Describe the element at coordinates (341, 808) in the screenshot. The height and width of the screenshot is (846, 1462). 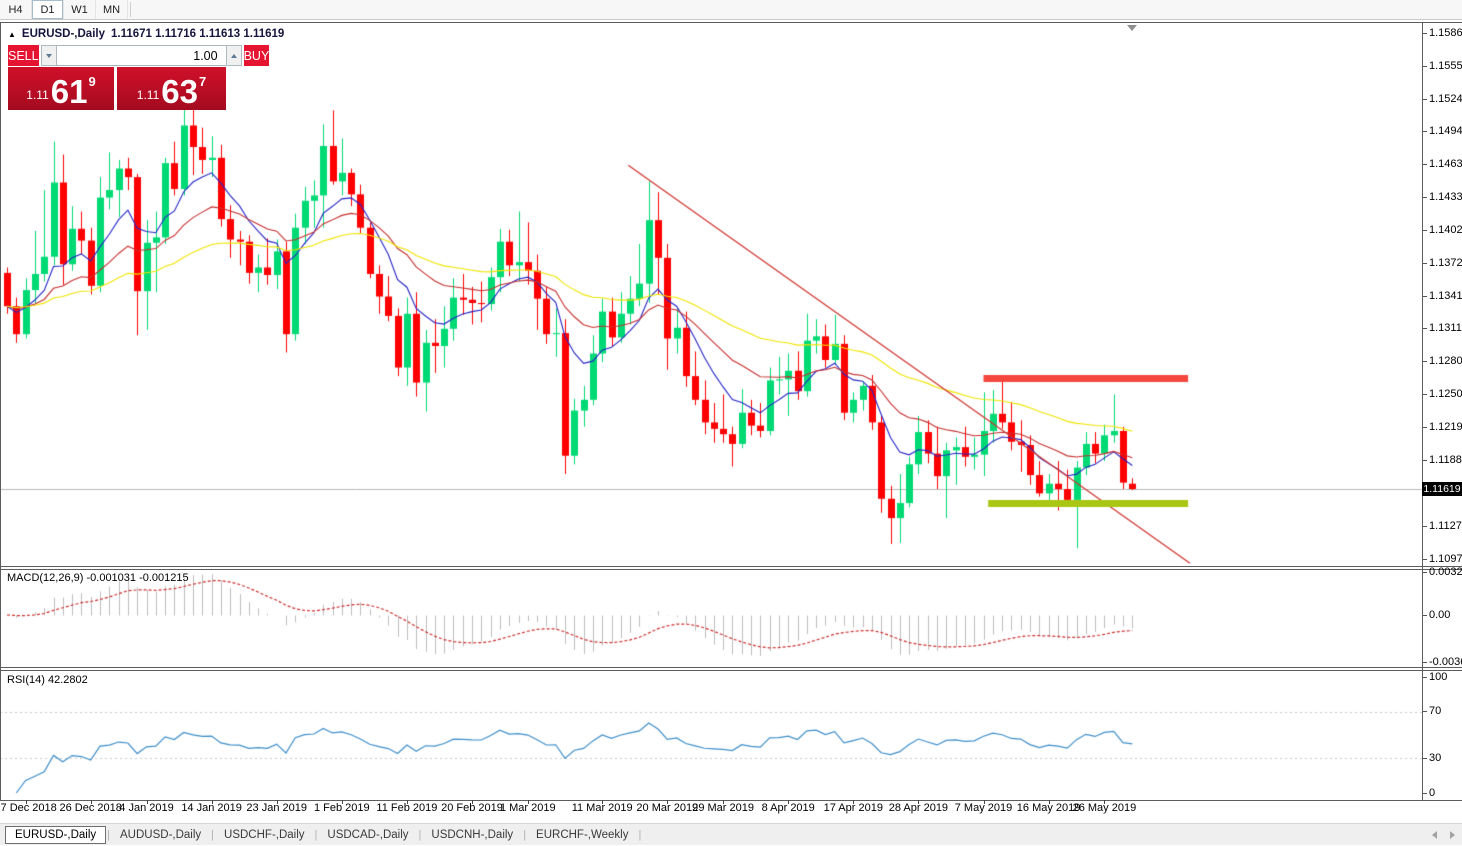
I see `date-axis-label: 1 Feb 2019` at that location.